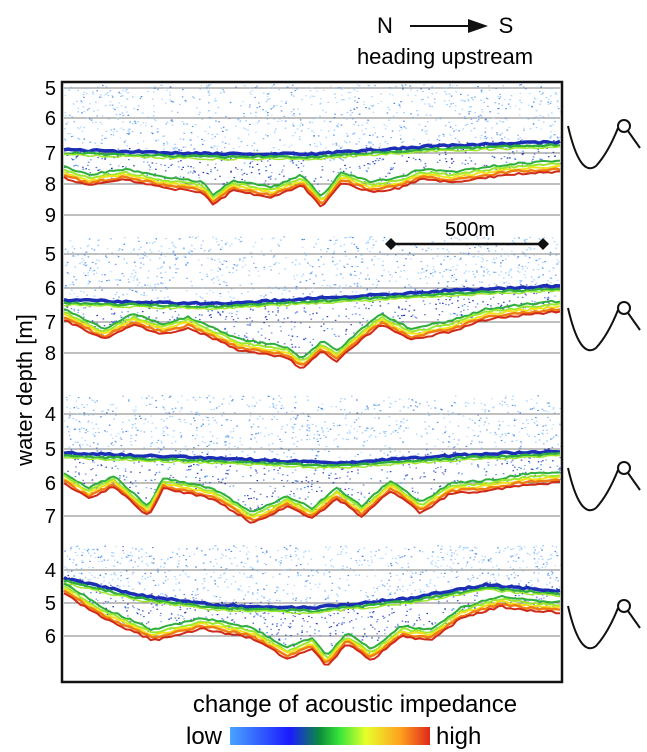 The image size is (647, 752). Describe the element at coordinates (385, 25) in the screenshot. I see `direction-from-label: N` at that location.